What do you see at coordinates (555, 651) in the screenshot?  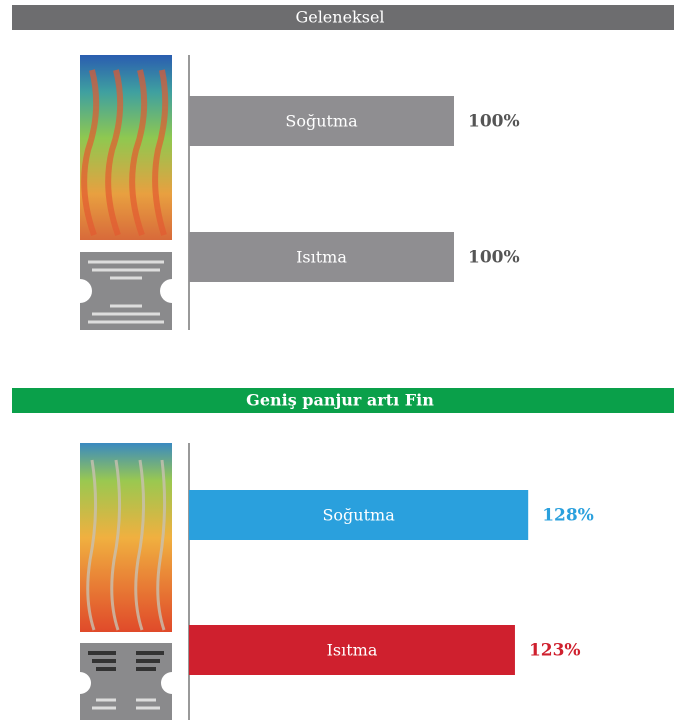 I see `value-label: 123%` at bounding box center [555, 651].